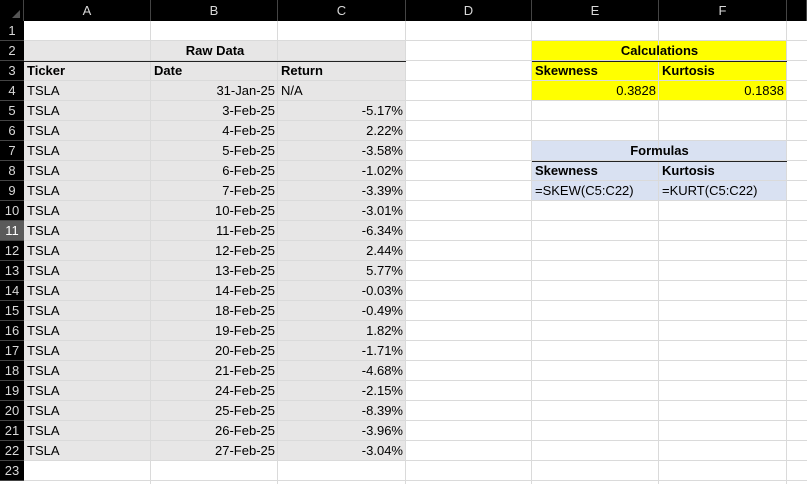 This screenshot has height=484, width=807. Describe the element at coordinates (248, 110) in the screenshot. I see `raw-data-date-cell: 3-Feb-25` at that location.